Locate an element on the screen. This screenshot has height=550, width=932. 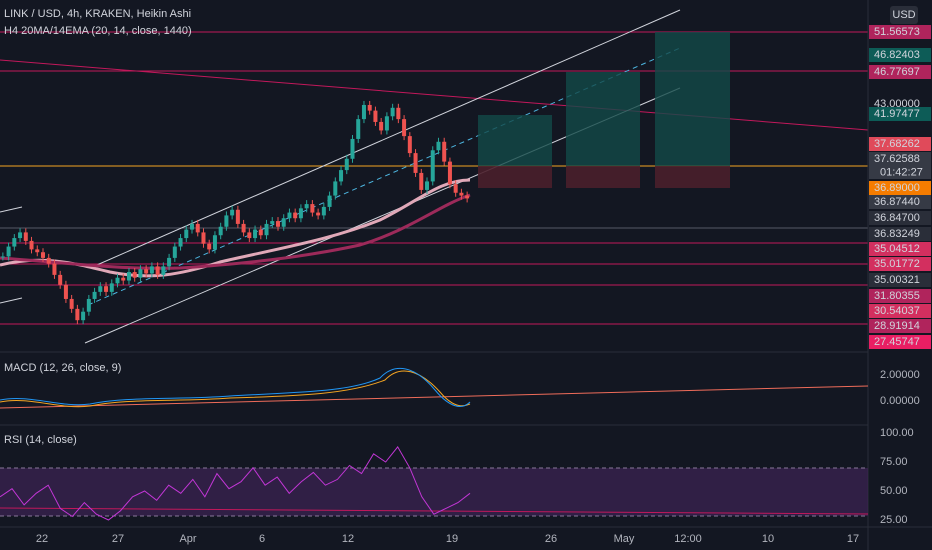
price-label: 43.00000 is located at coordinates (897, 104).